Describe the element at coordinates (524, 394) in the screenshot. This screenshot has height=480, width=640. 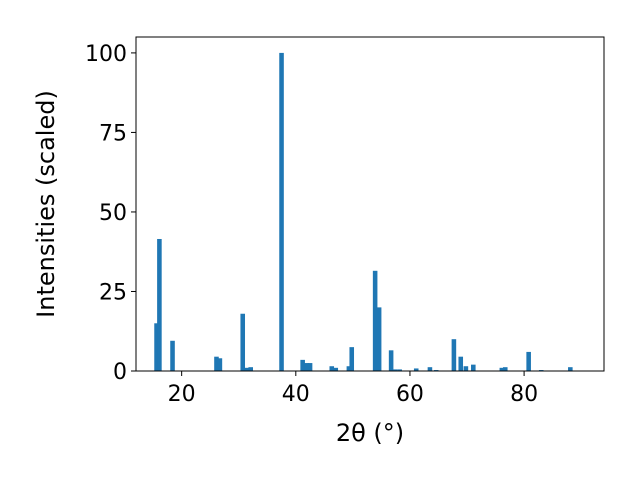
I see `x-tick-label: 80` at that location.